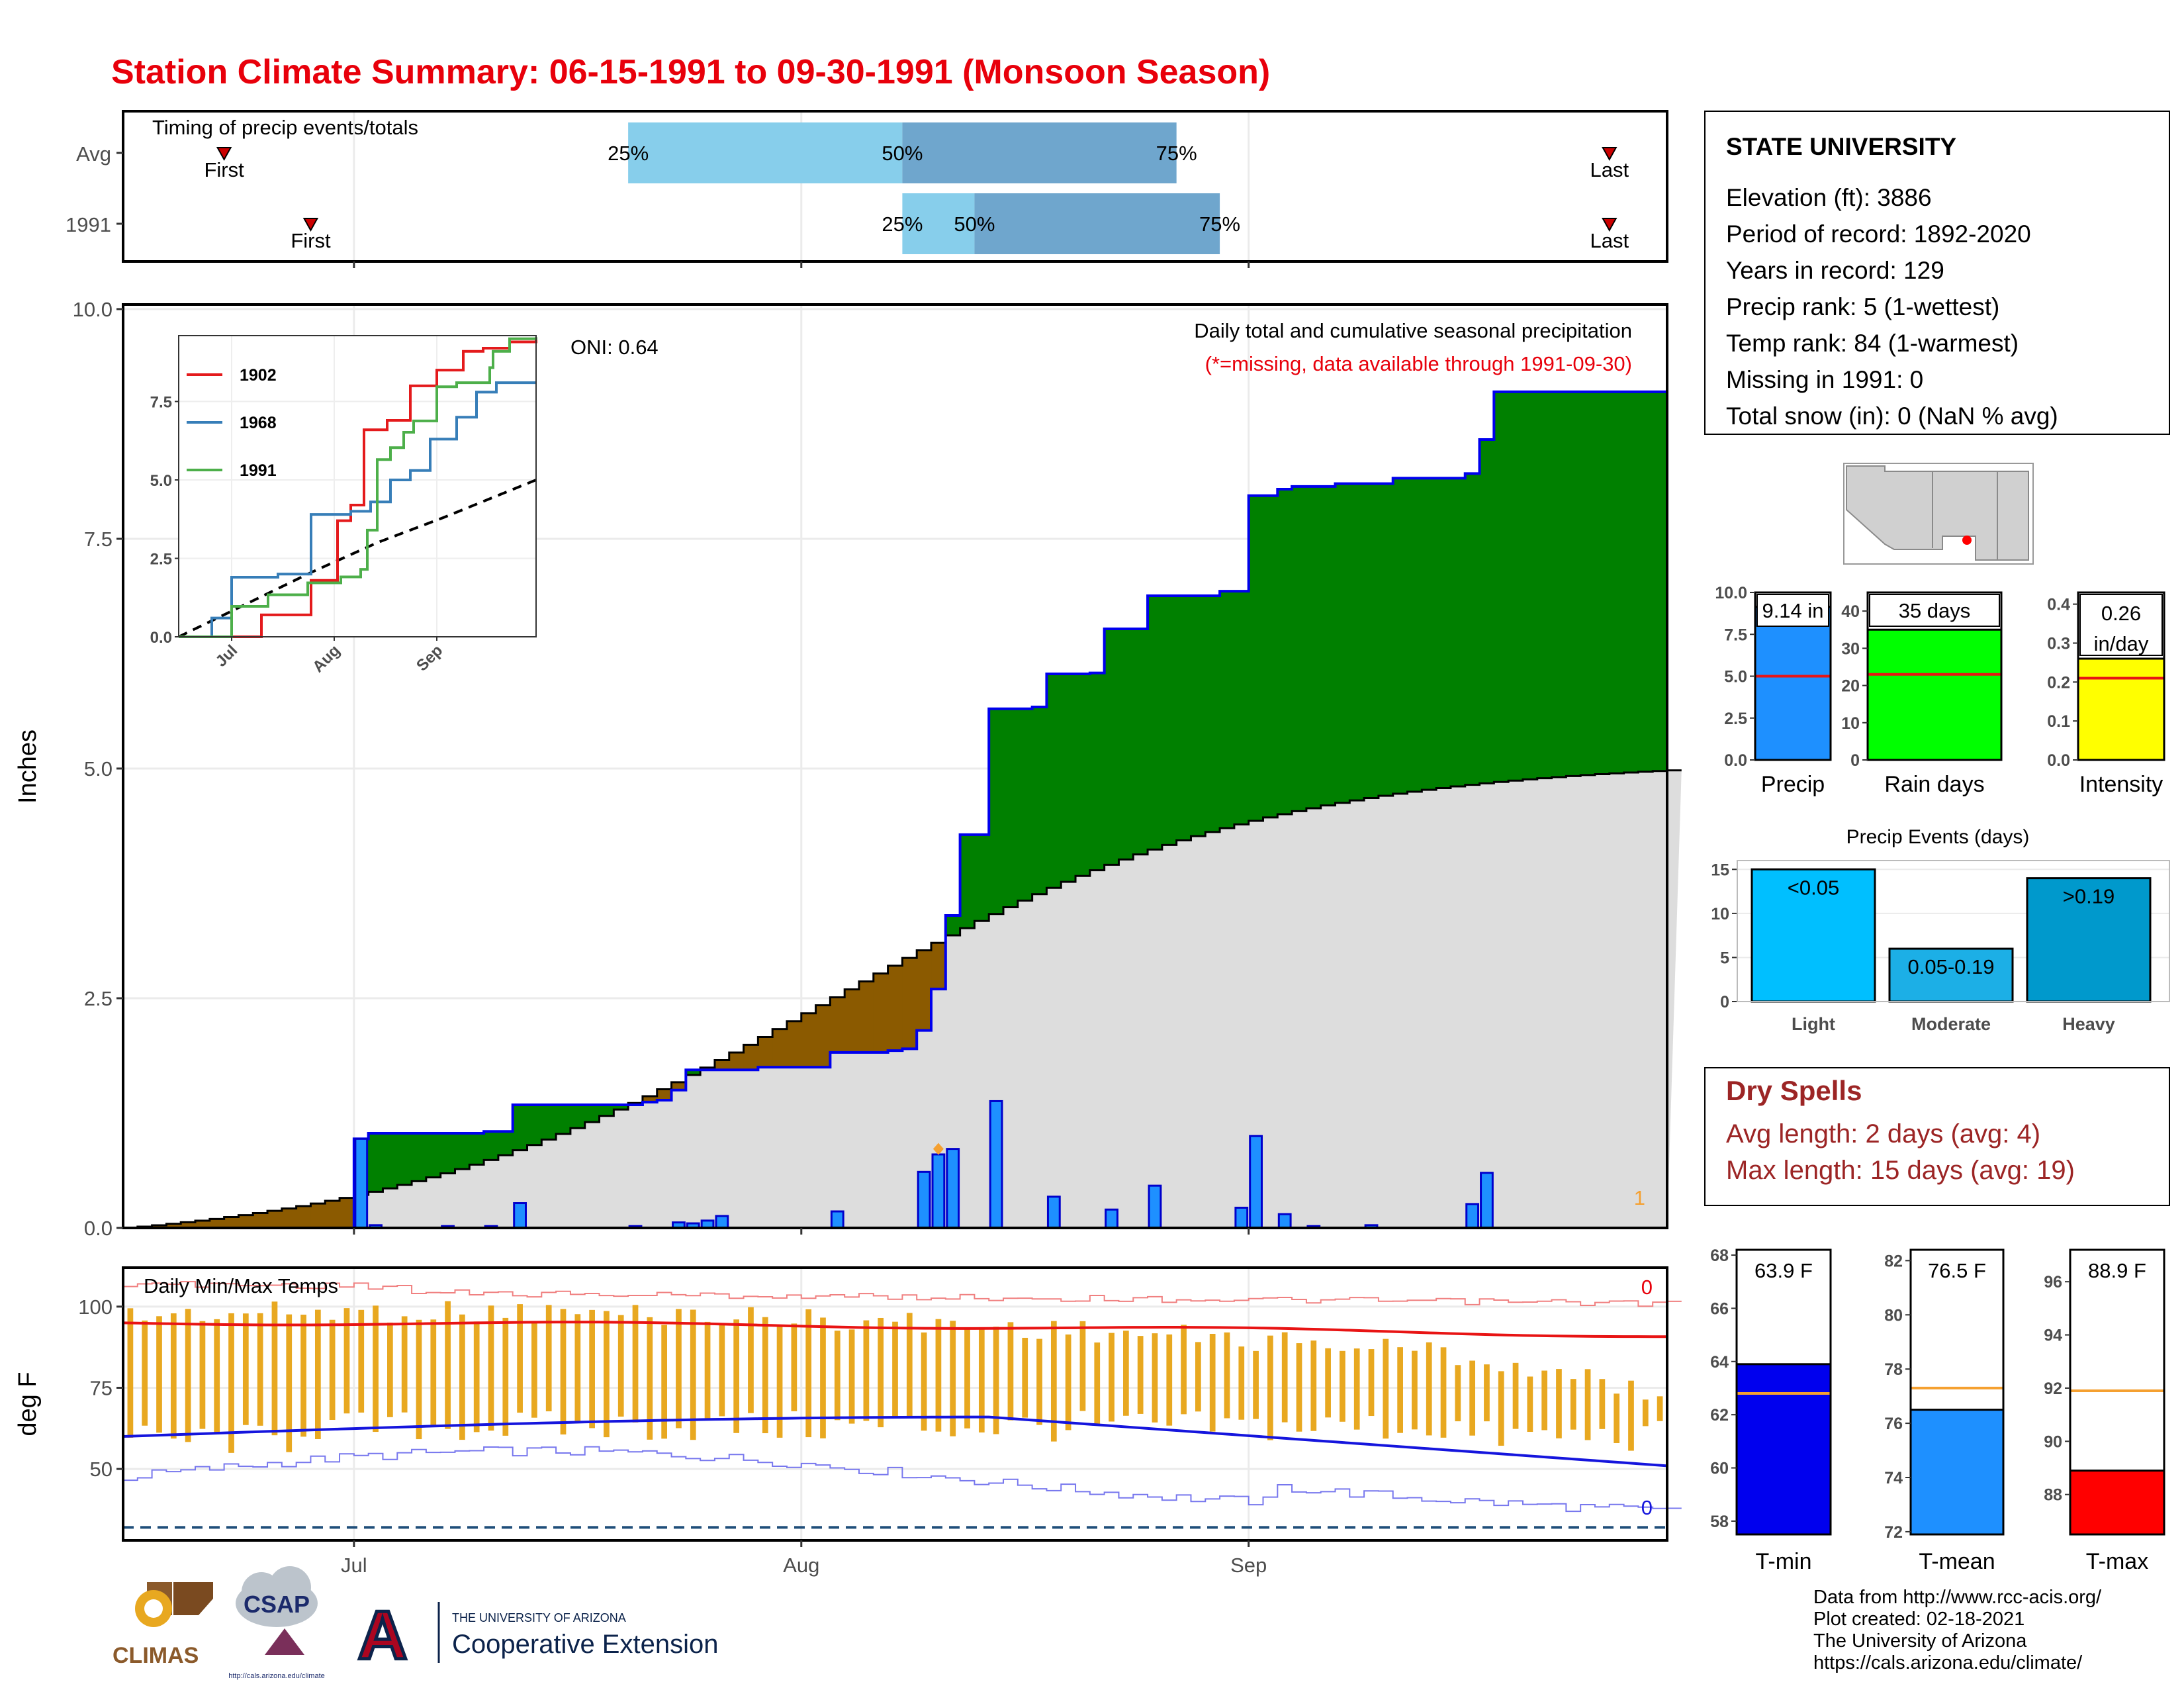 Image resolution: width=2184 pixels, height=1688 pixels. Describe the element at coordinates (1934, 610) in the screenshot. I see `total-rain-days-value-box` at that location.